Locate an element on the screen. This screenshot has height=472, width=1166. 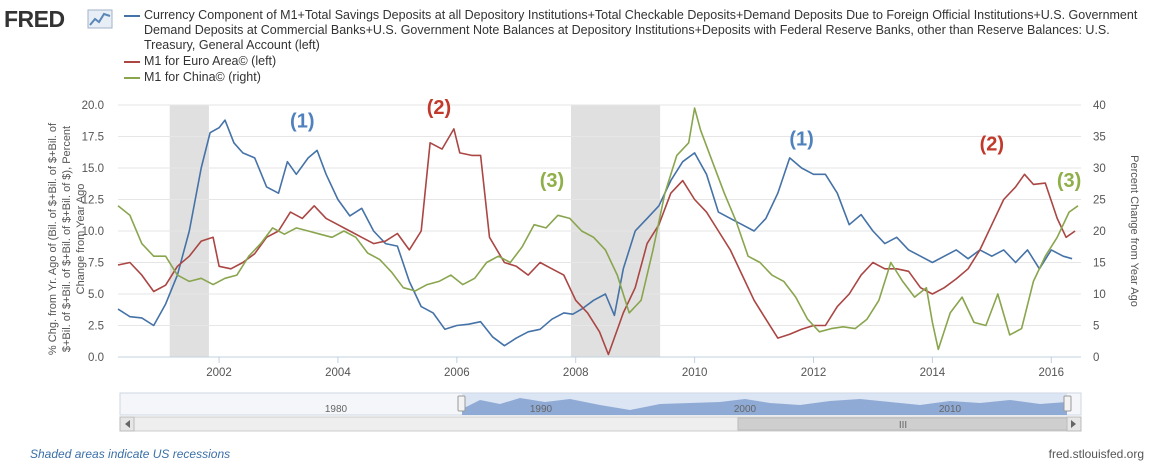
fred-logo: FRED is located at coordinates (62, 21).